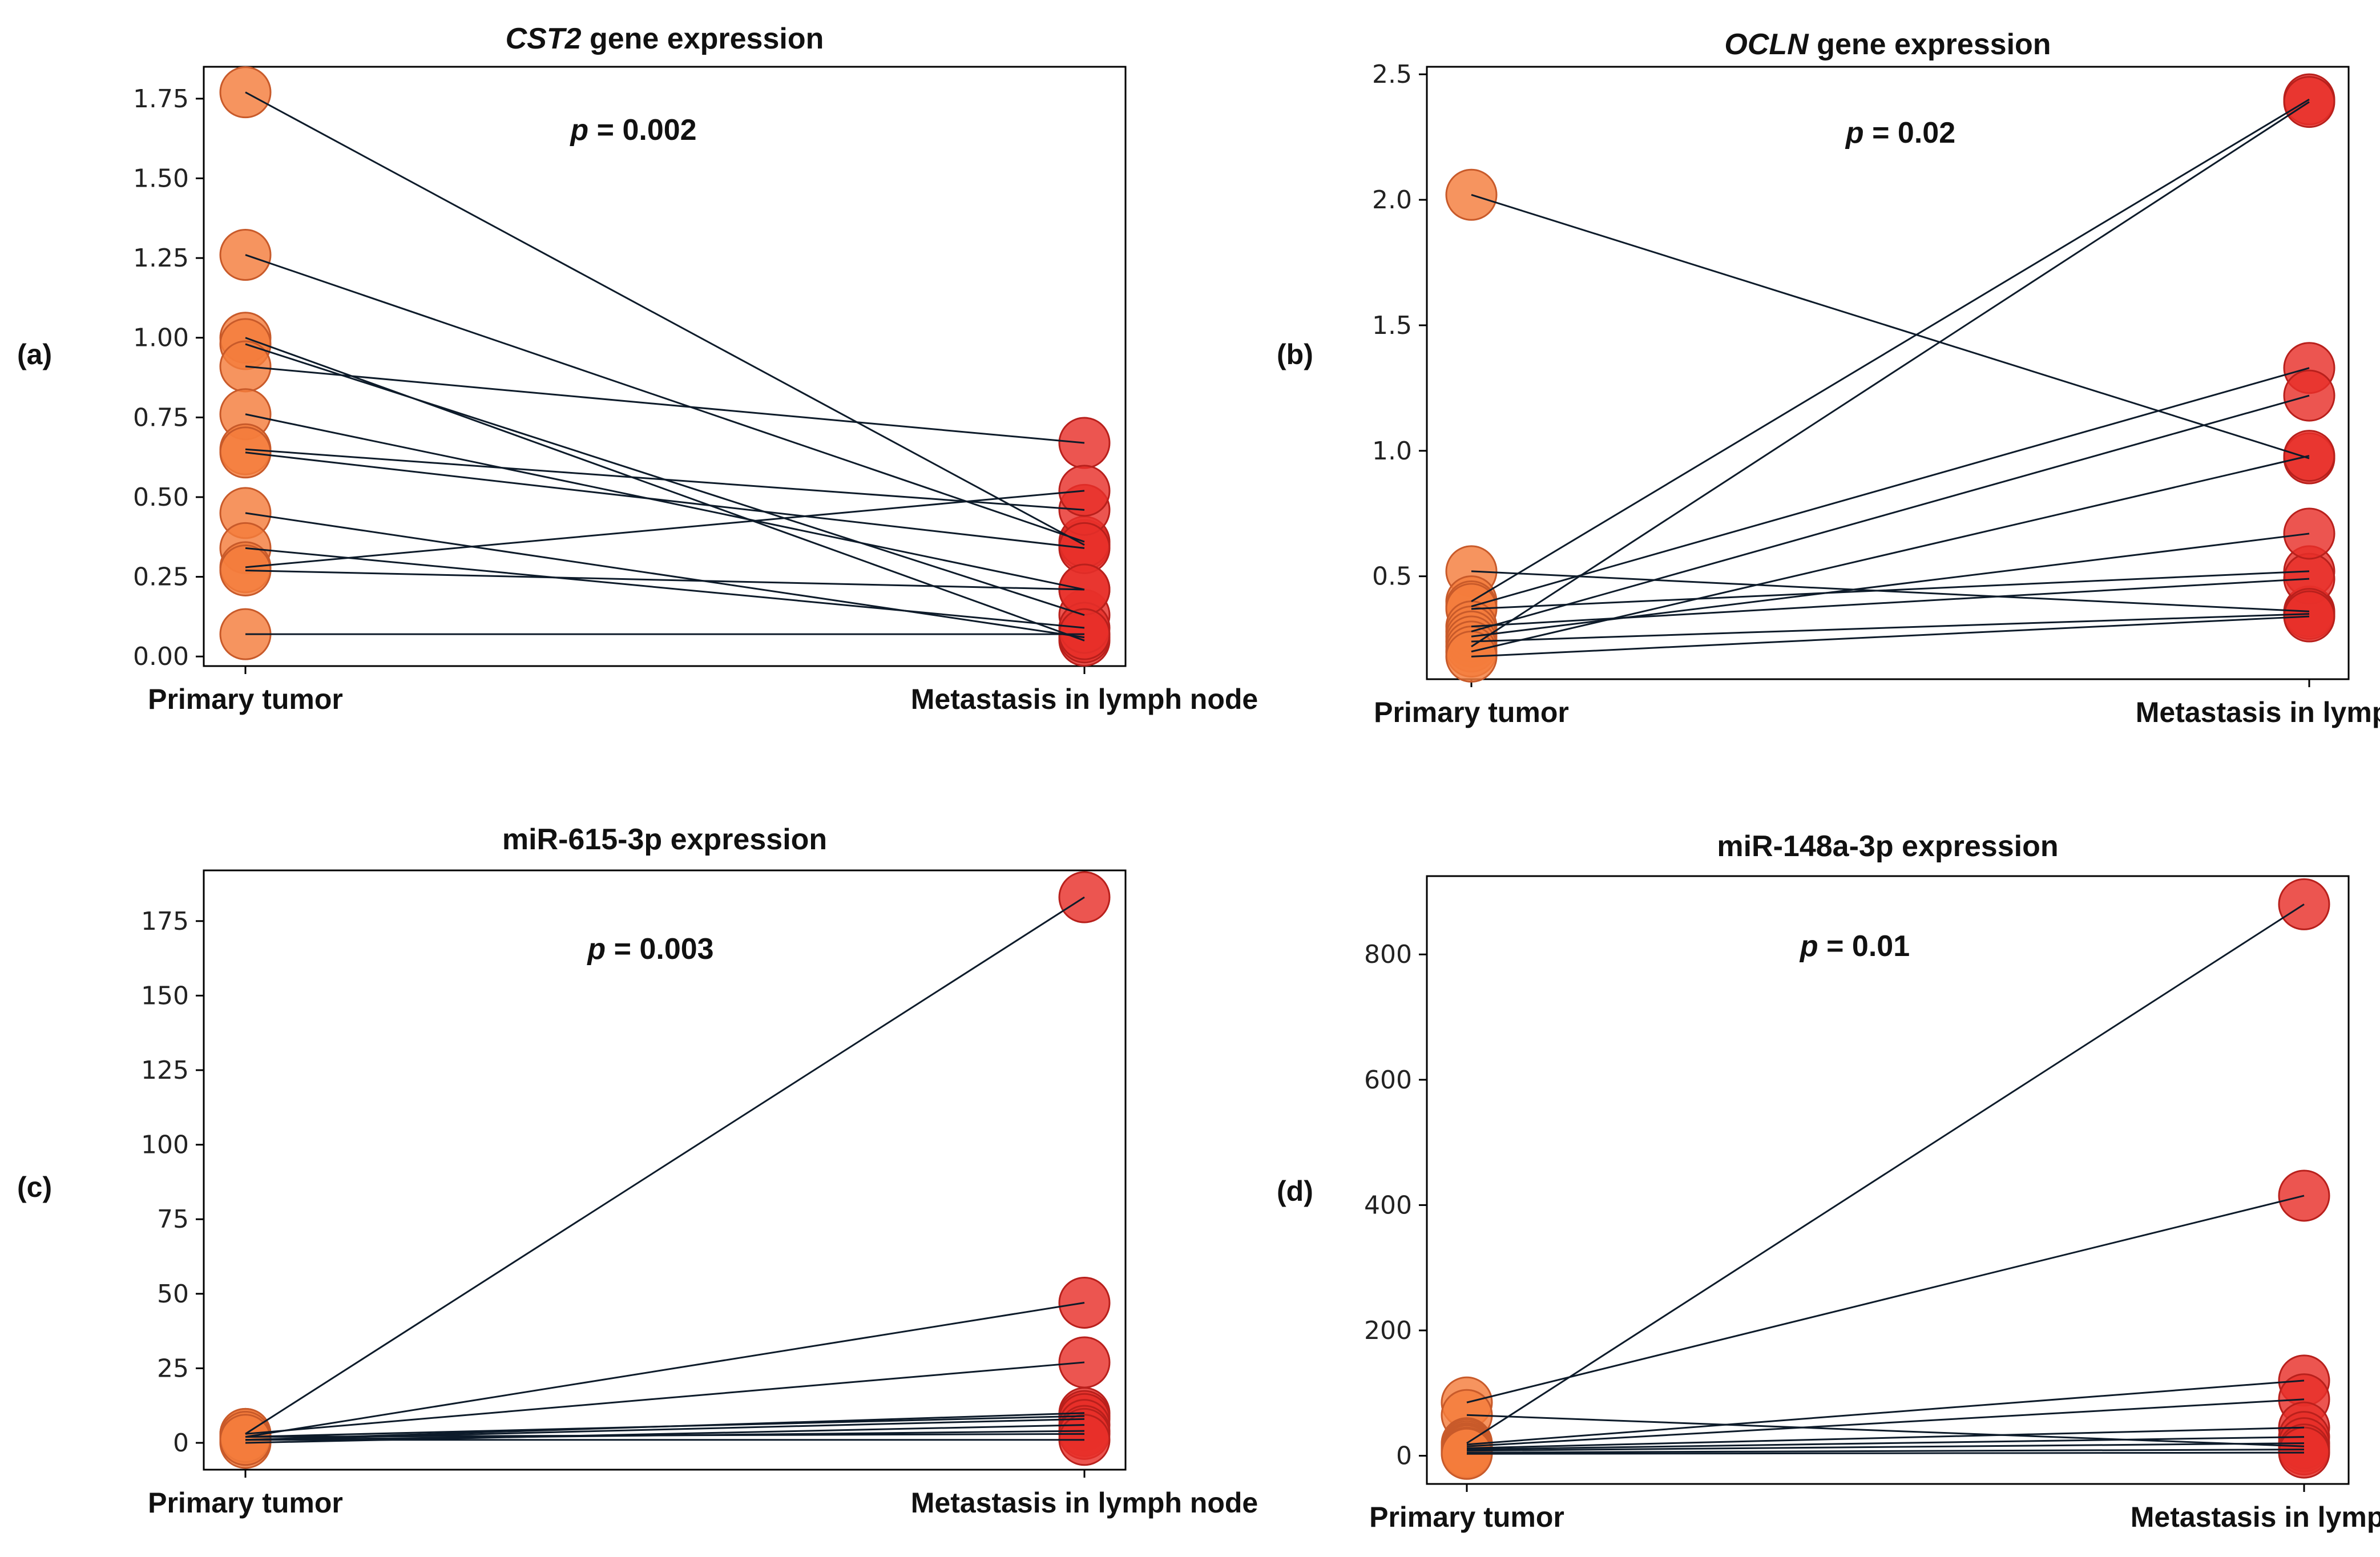 This screenshot has height=1557, width=2380. I want to click on y-tick-label: 1.5, so click(1392, 325).